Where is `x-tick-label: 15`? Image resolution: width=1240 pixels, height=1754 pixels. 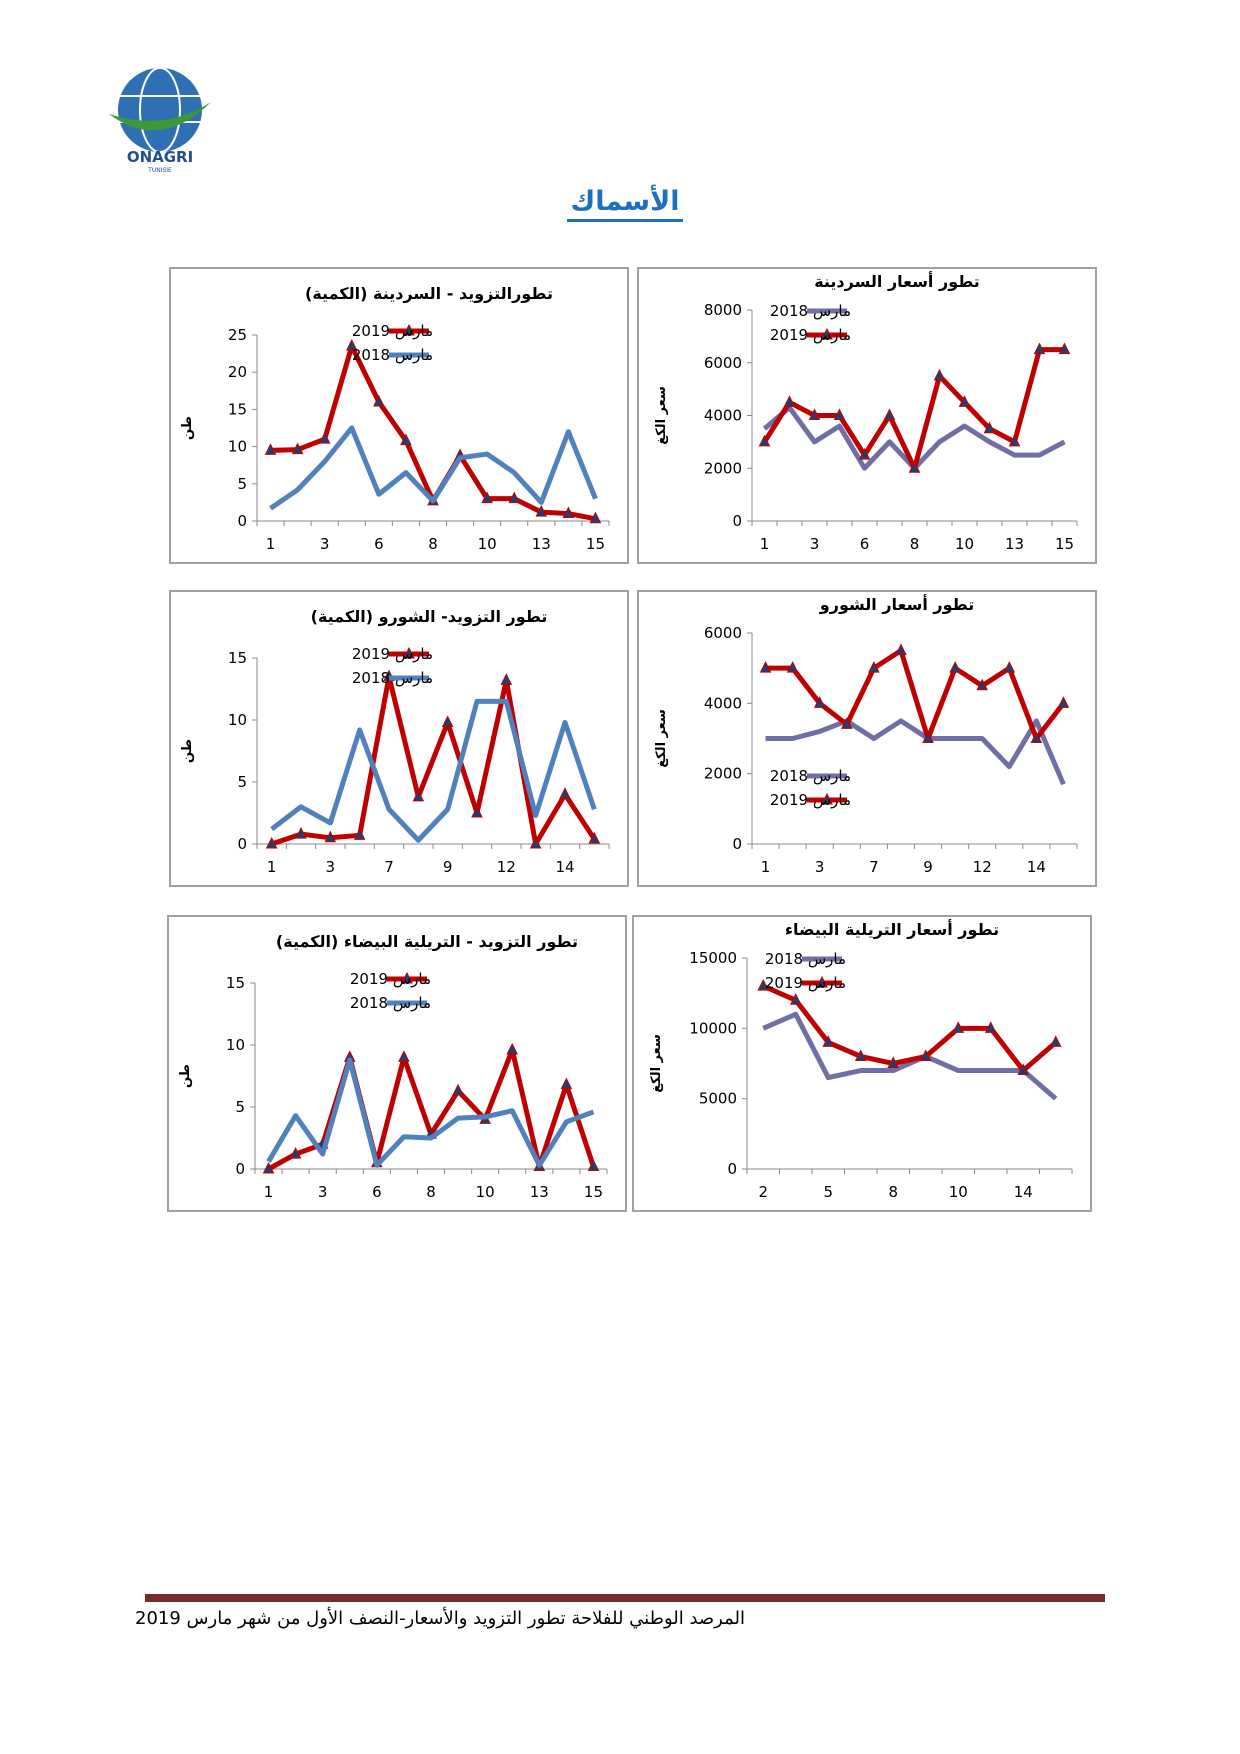
x-tick-label: 15 is located at coordinates (593, 1192).